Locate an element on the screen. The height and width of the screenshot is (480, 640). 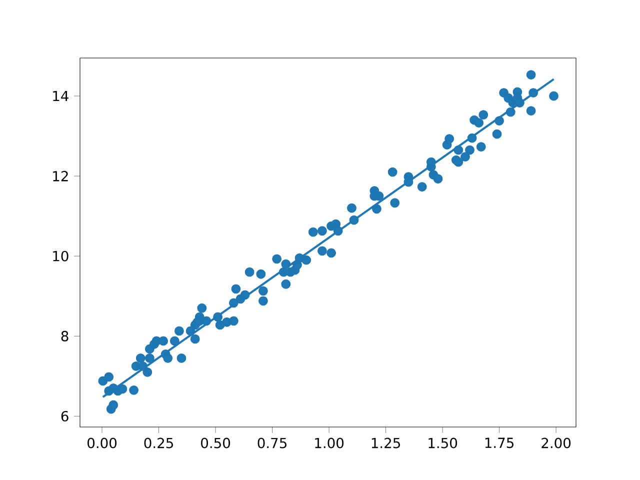
y-tick-label: 6 is located at coordinates (64, 416).